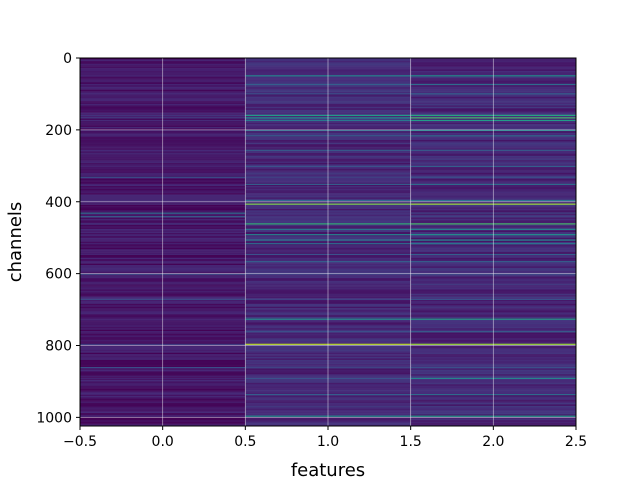 The image size is (640, 480). Describe the element at coordinates (58, 238) in the screenshot. I see `y-axis-ticks: 0 200 400 600 800 1000` at that location.